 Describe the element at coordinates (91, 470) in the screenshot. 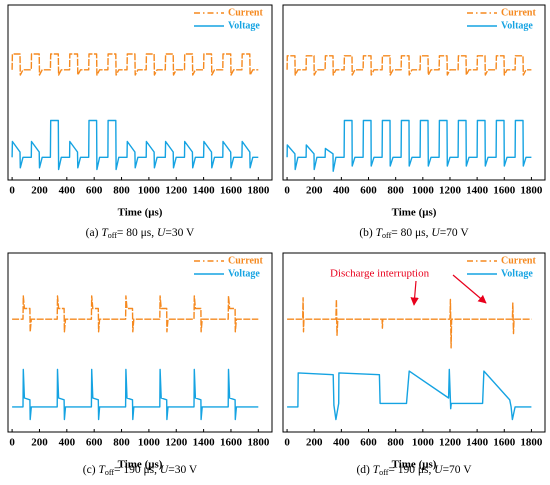

I see `caption-part: (c)` at that location.